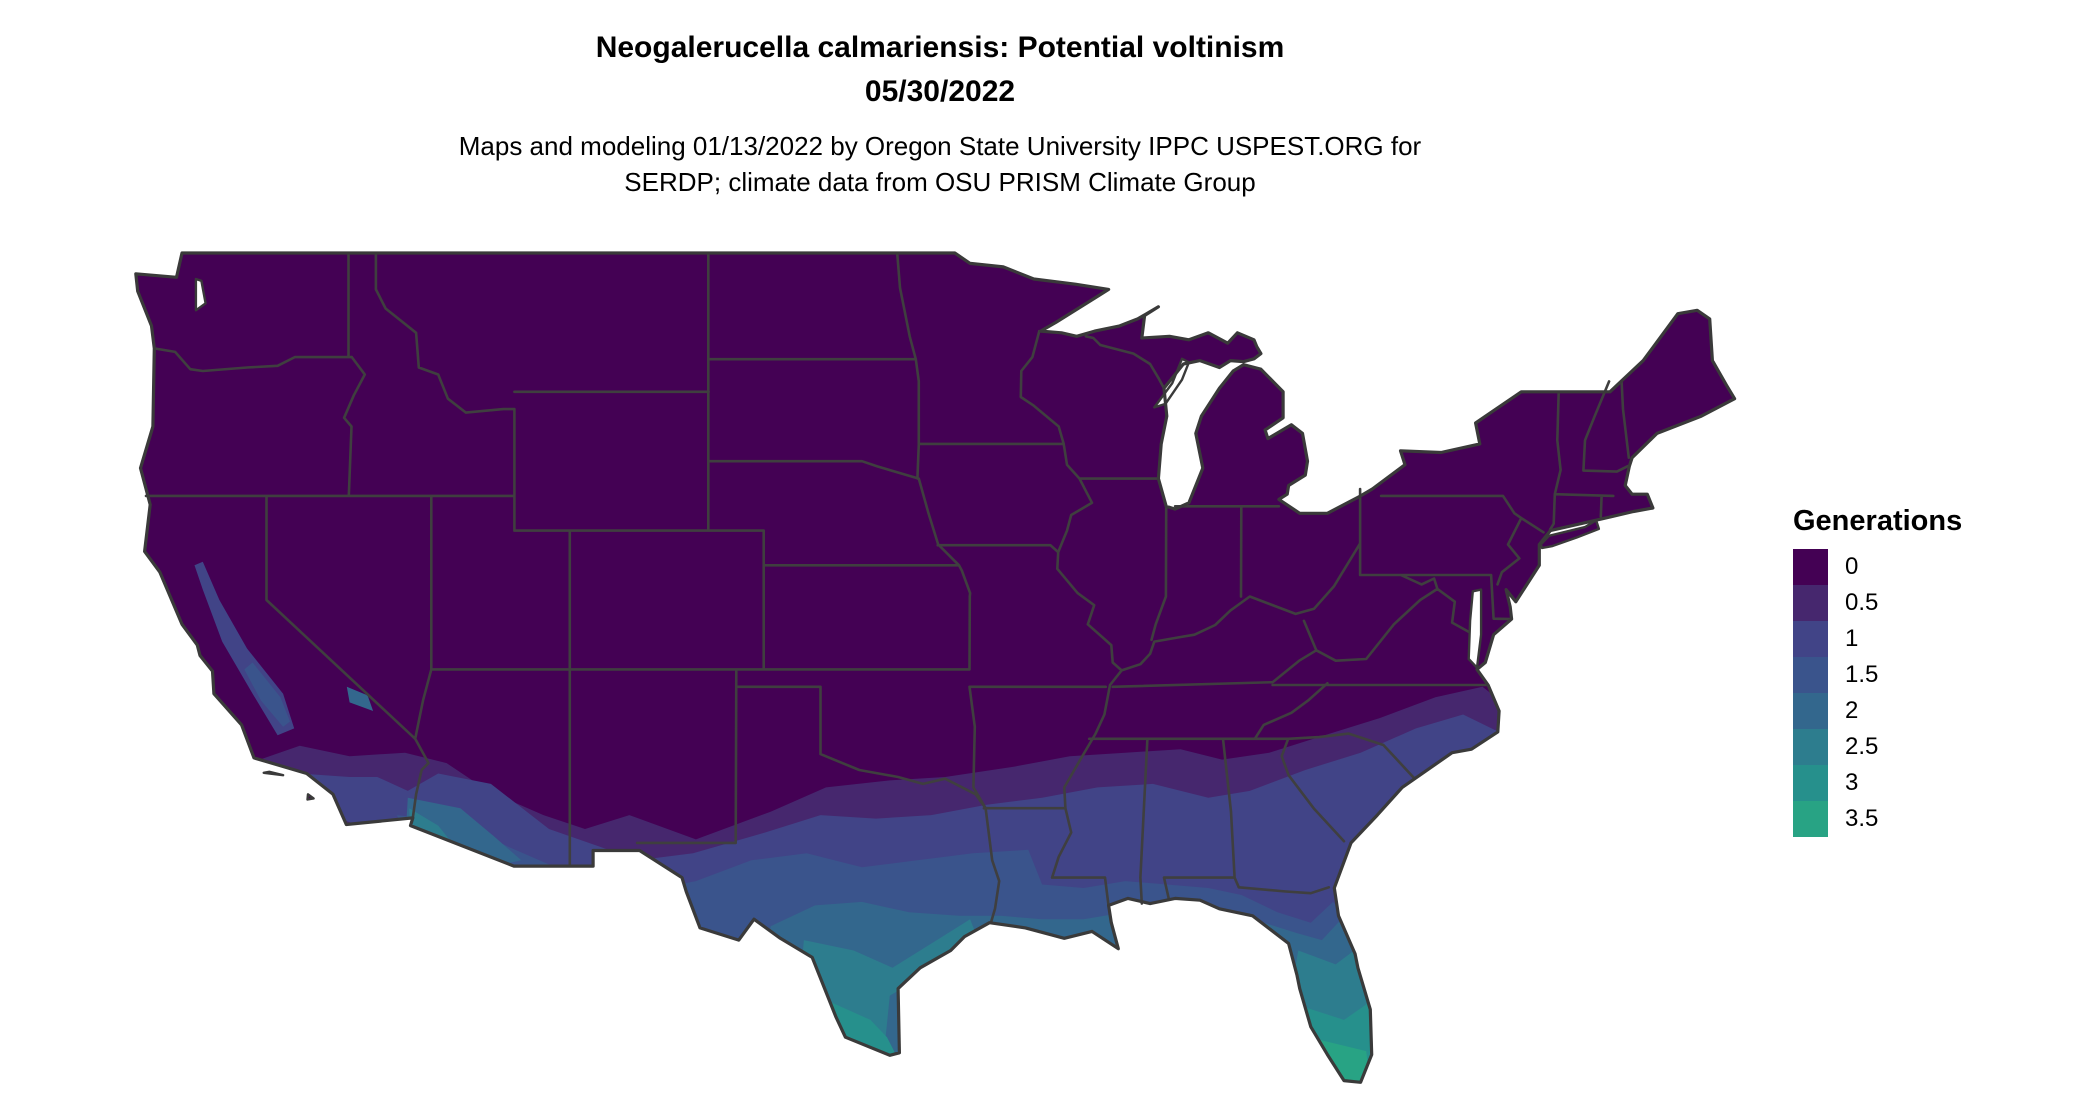 Image resolution: width=2100 pixels, height=1116 pixels. Describe the element at coordinates (1862, 746) in the screenshot. I see `legend-label-2.5: 2.5` at that location.